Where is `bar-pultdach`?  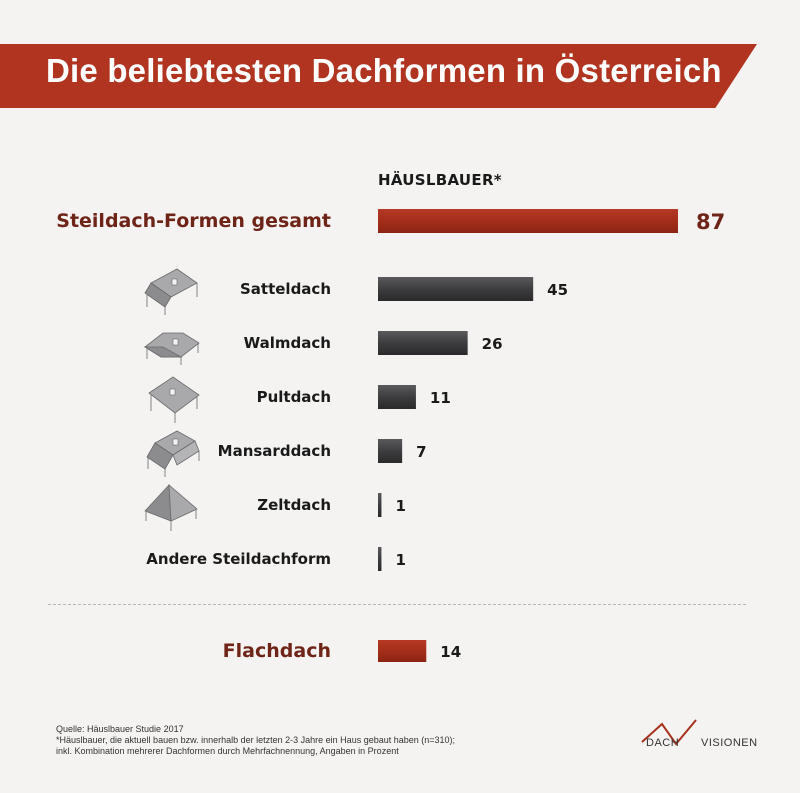 bar-pultdach is located at coordinates (397, 397).